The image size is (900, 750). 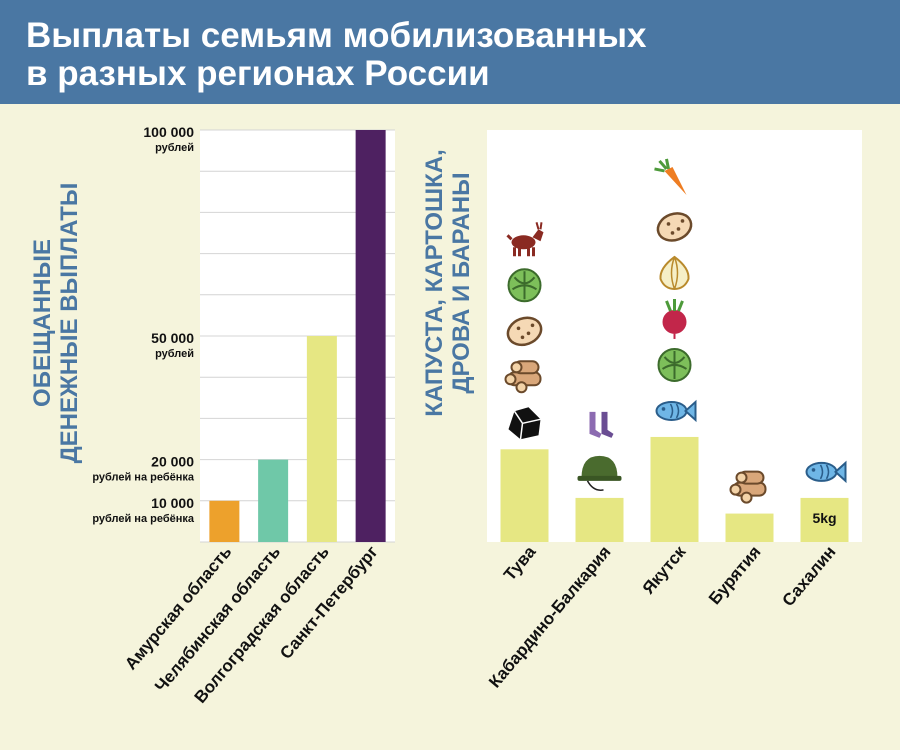 I want to click on goods-chart-annotation: 5kg, so click(x=824, y=518).